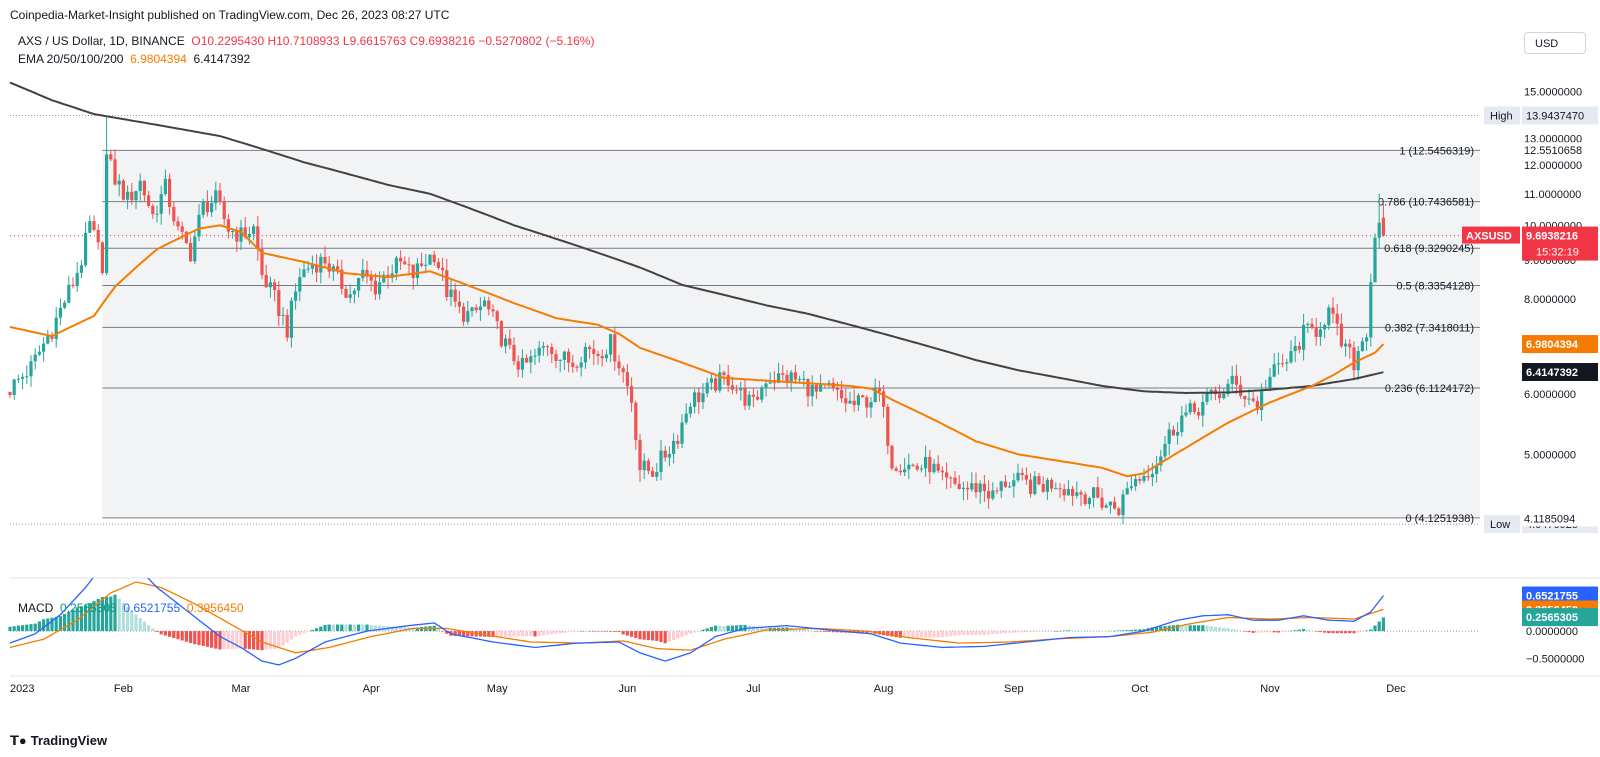  Describe the element at coordinates (1550, 395) in the screenshot. I see `price-tick-label: 6.0000000` at that location.